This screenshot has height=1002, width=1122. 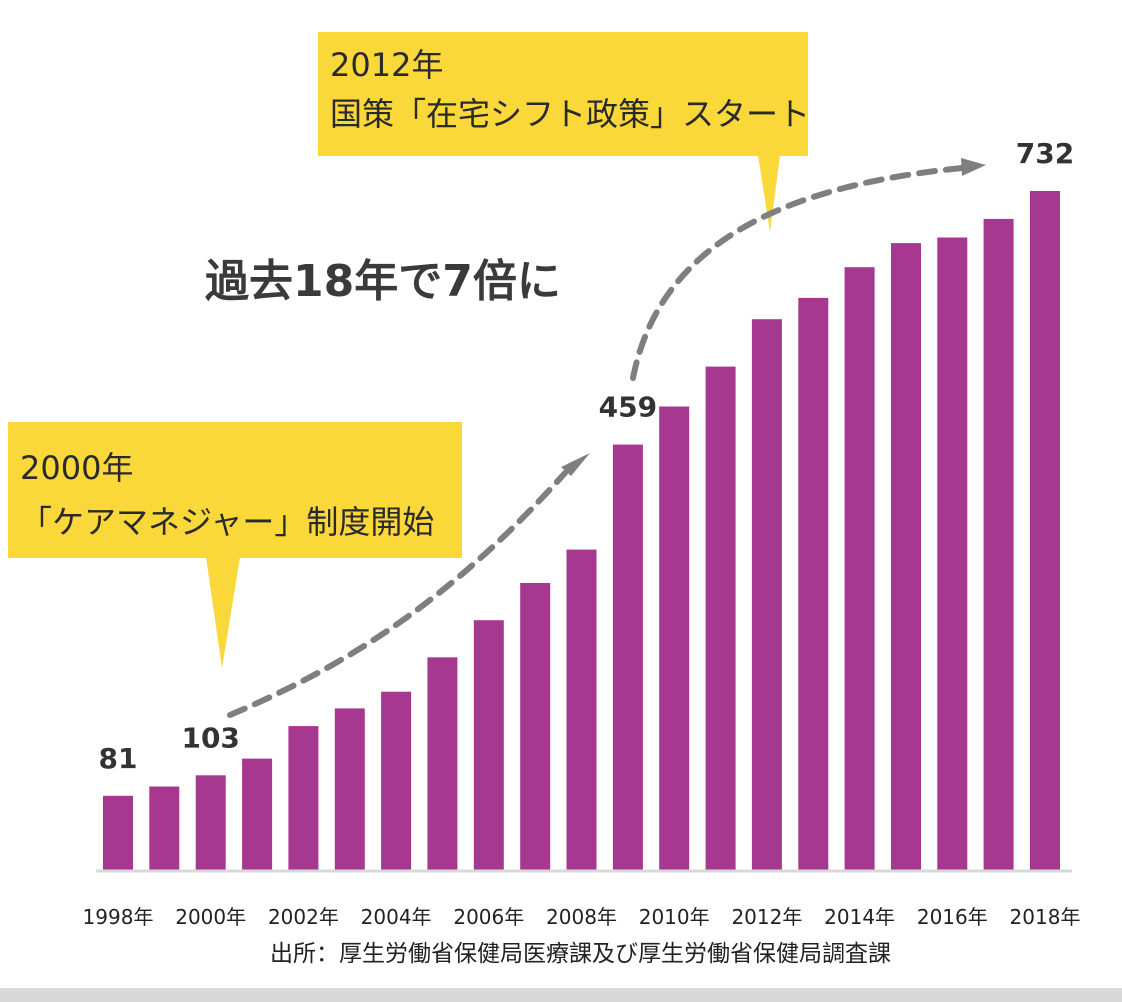 I want to click on bar-2012年, so click(x=766, y=595).